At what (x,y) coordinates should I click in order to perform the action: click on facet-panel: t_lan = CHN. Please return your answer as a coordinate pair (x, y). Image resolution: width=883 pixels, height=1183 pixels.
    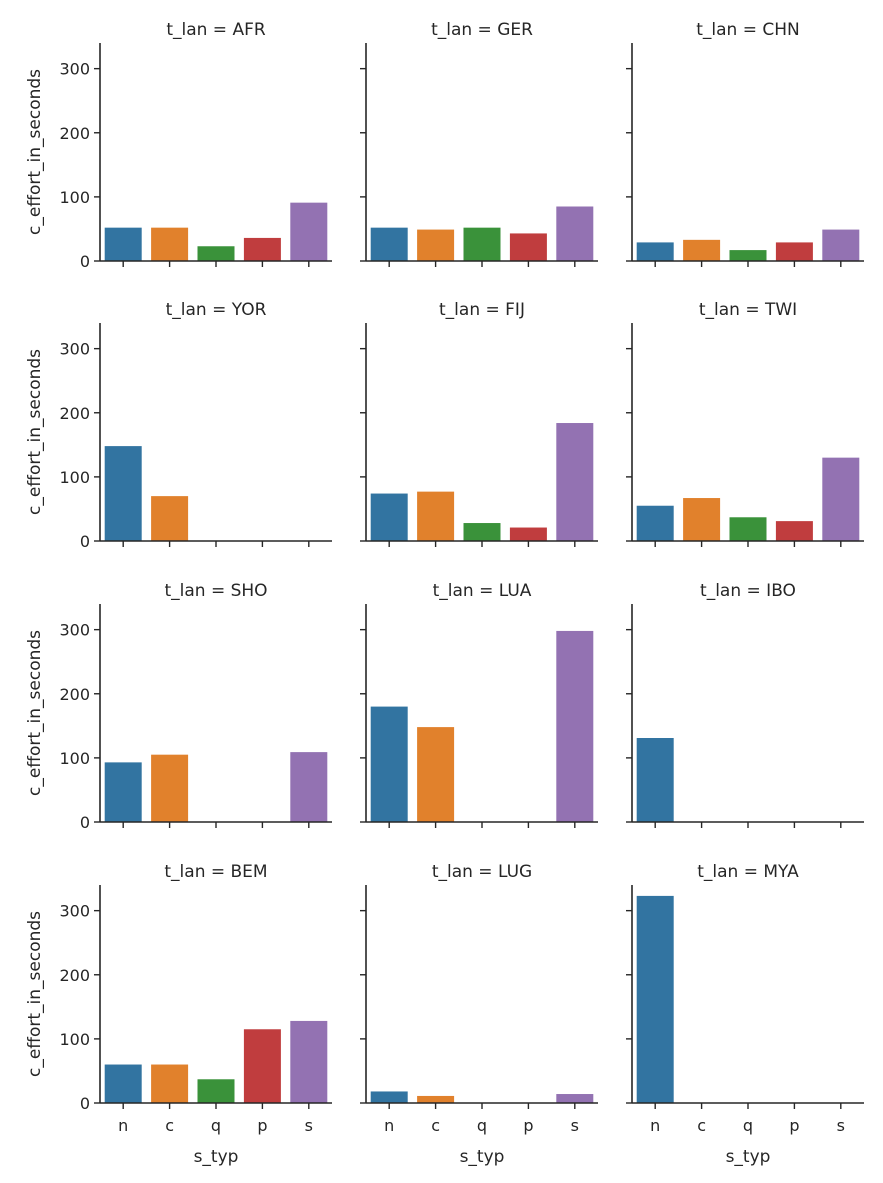
    Looking at the image, I should click on (745, 143).